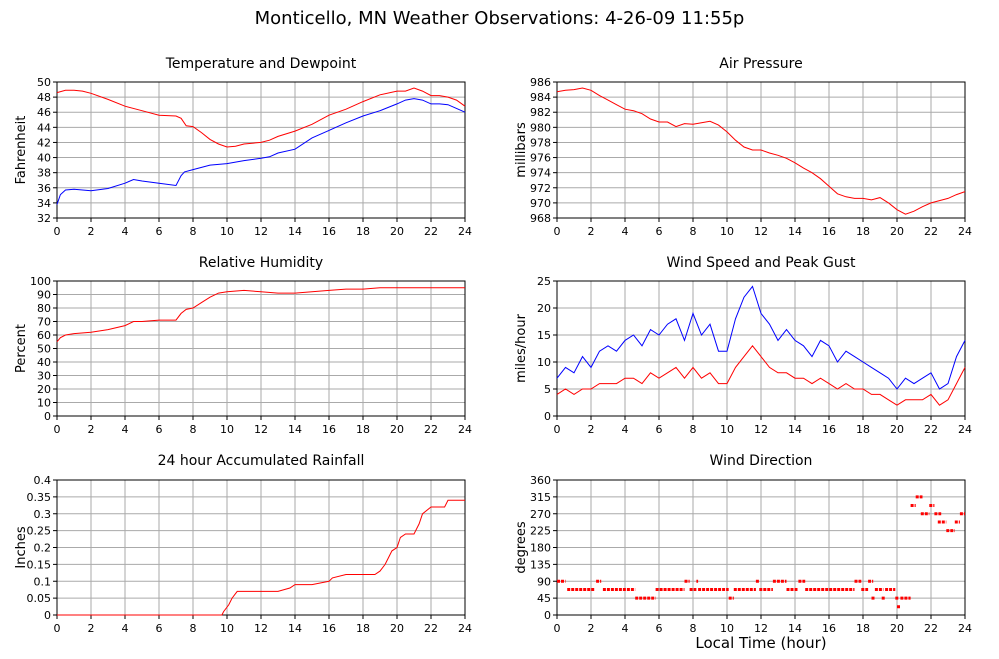 This screenshot has width=999, height=659. What do you see at coordinates (43, 548) in the screenshot?
I see `y-tick-label: 0.2` at bounding box center [43, 548].